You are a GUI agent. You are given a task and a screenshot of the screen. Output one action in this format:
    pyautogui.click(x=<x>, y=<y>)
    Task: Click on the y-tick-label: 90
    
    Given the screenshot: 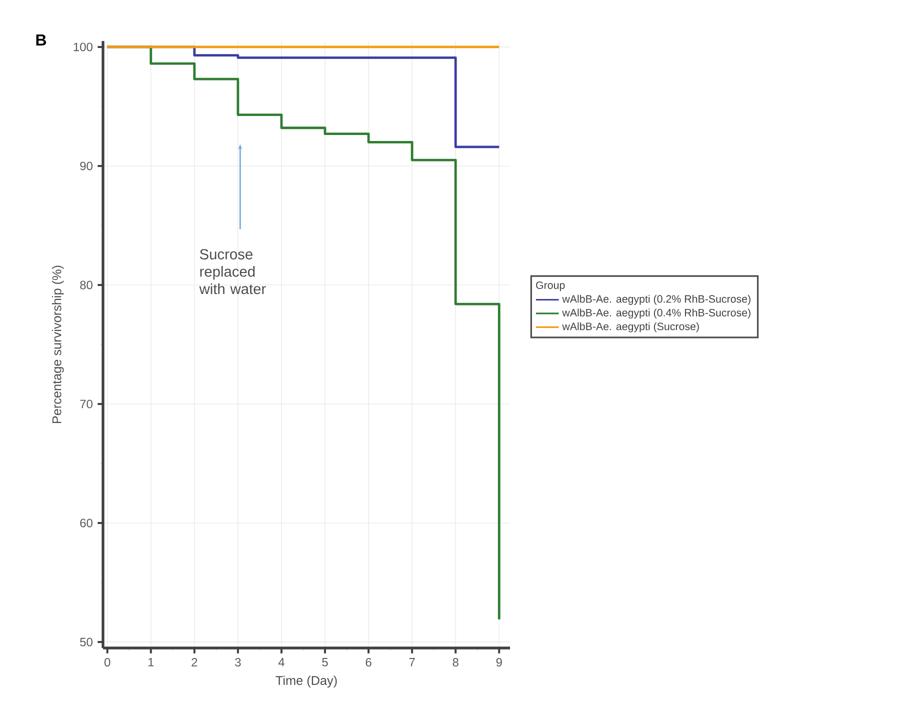 What is the action you would take?
    pyautogui.click(x=86, y=166)
    